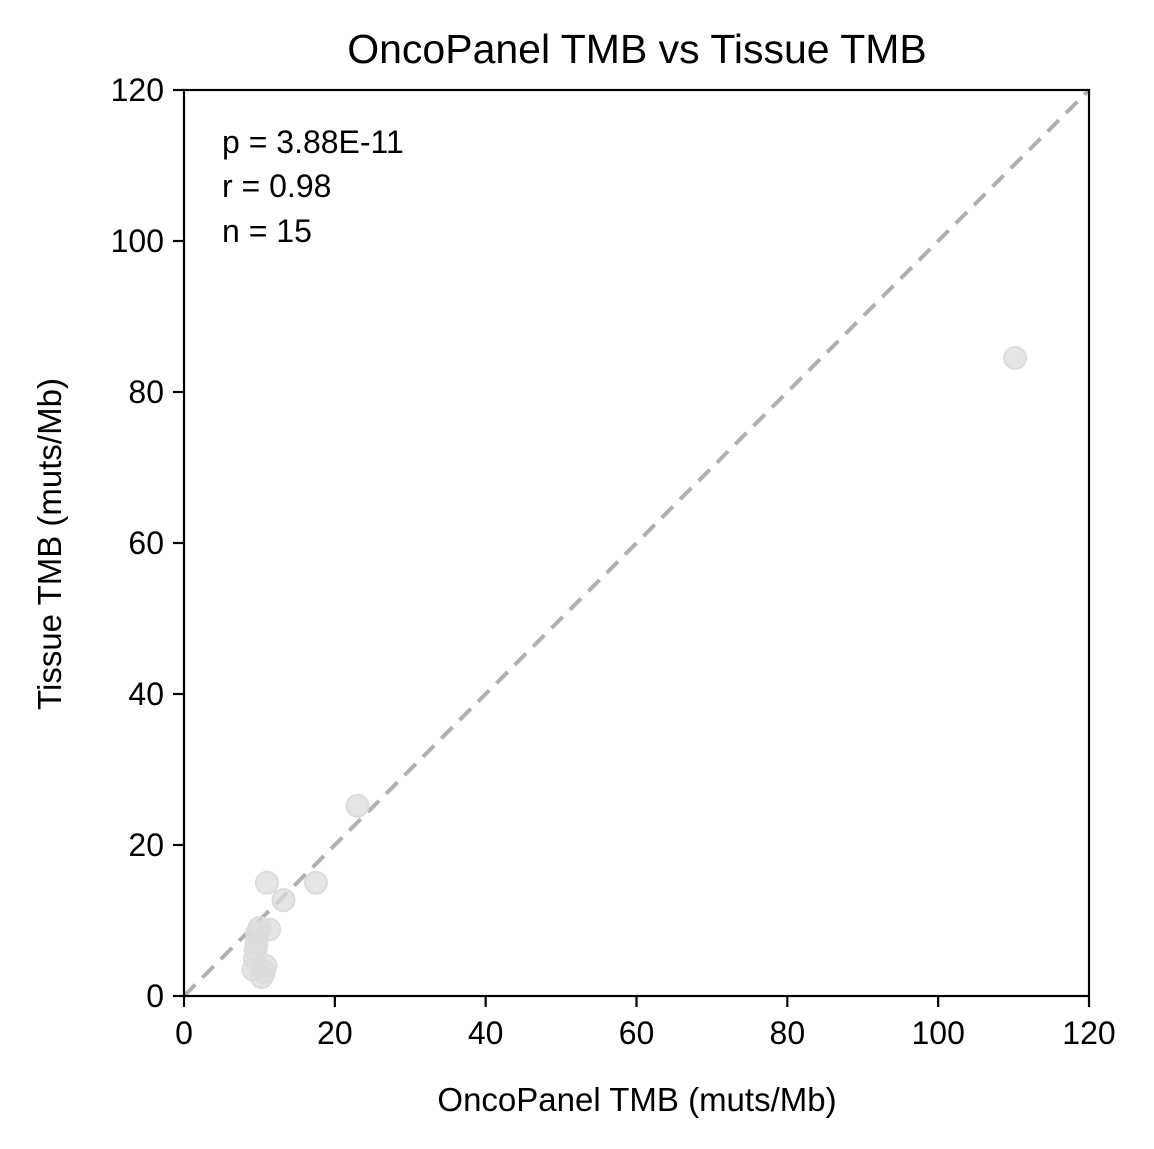 This screenshot has width=1154, height=1149. I want to click on x-tick-label: 60, so click(637, 1033).